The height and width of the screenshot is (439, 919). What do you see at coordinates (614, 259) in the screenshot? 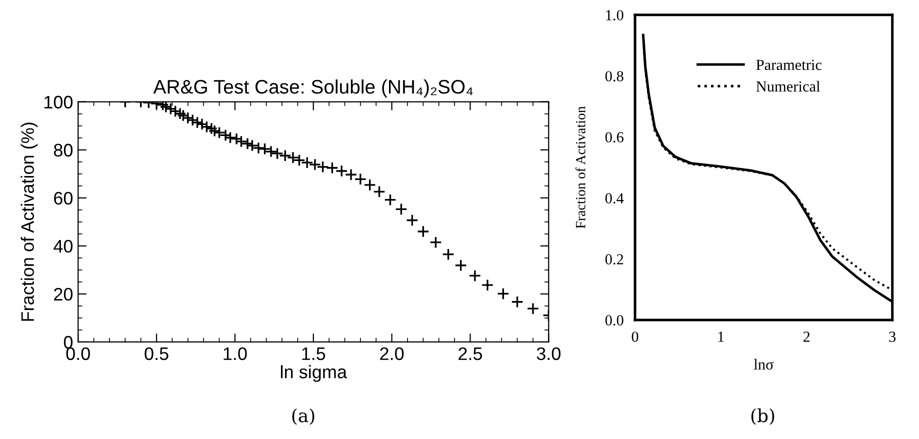
I see `y-tick-label: 0.2` at bounding box center [614, 259].